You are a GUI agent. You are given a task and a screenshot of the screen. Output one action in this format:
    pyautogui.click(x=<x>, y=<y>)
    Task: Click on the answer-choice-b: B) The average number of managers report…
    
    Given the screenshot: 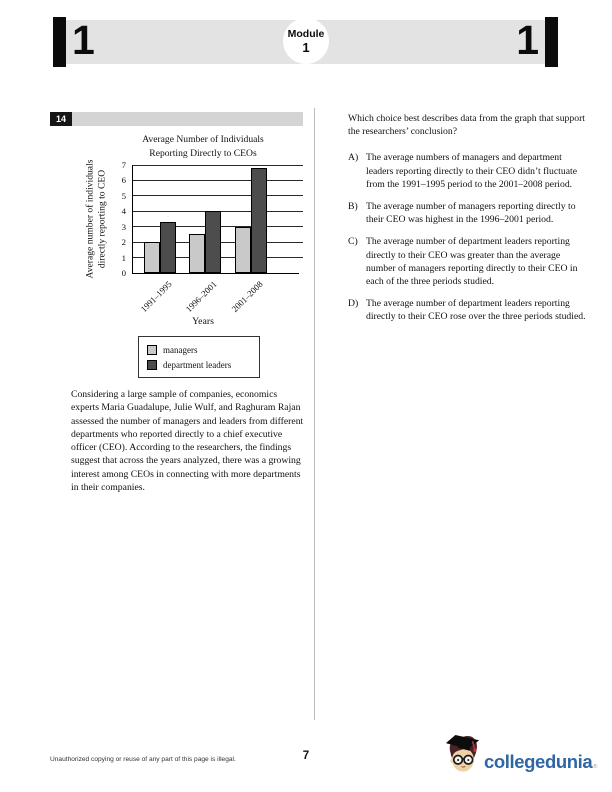 What is the action you would take?
    pyautogui.click(x=467, y=213)
    